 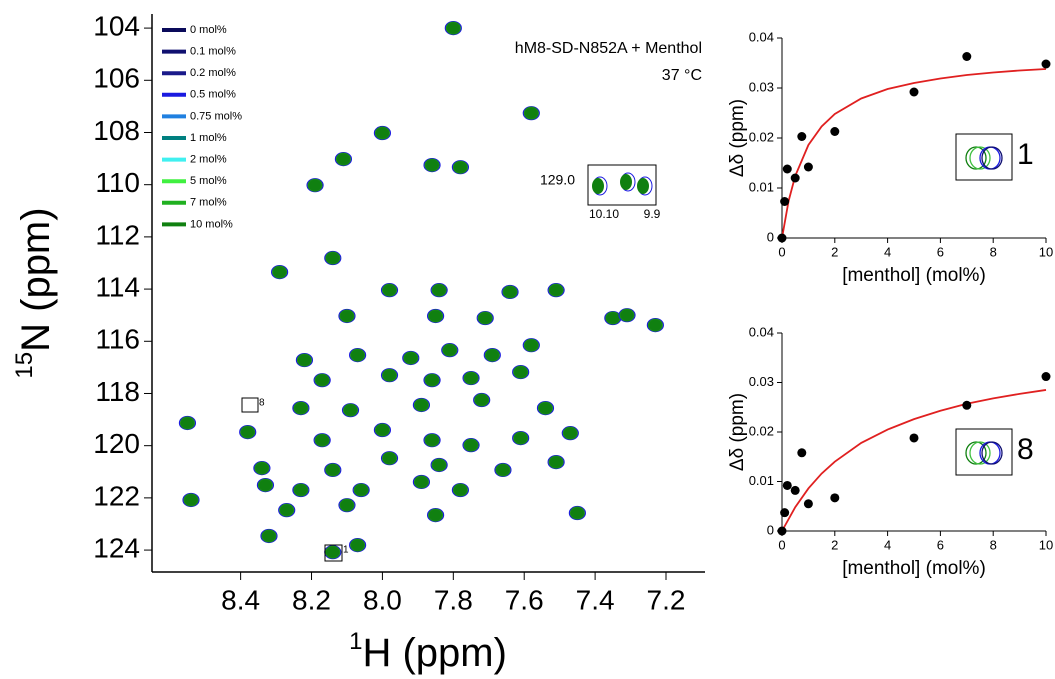 What do you see at coordinates (24, 365) in the screenshot?
I see `y-label-sup: 15` at bounding box center [24, 365].